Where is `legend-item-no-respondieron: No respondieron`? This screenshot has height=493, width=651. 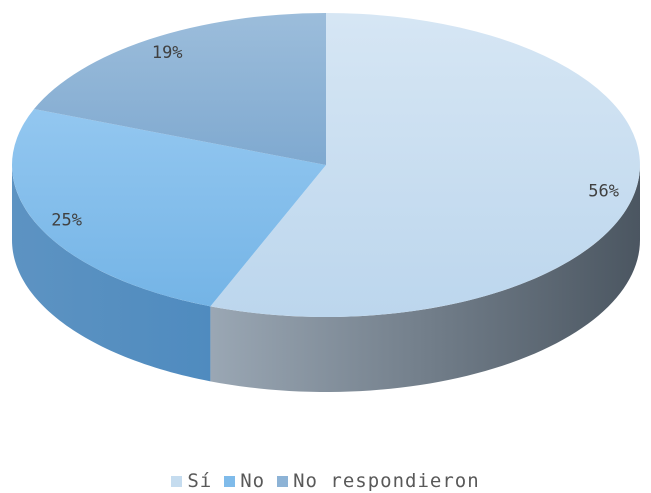
legend-item-no-respondieron: No respondieron is located at coordinates (378, 481).